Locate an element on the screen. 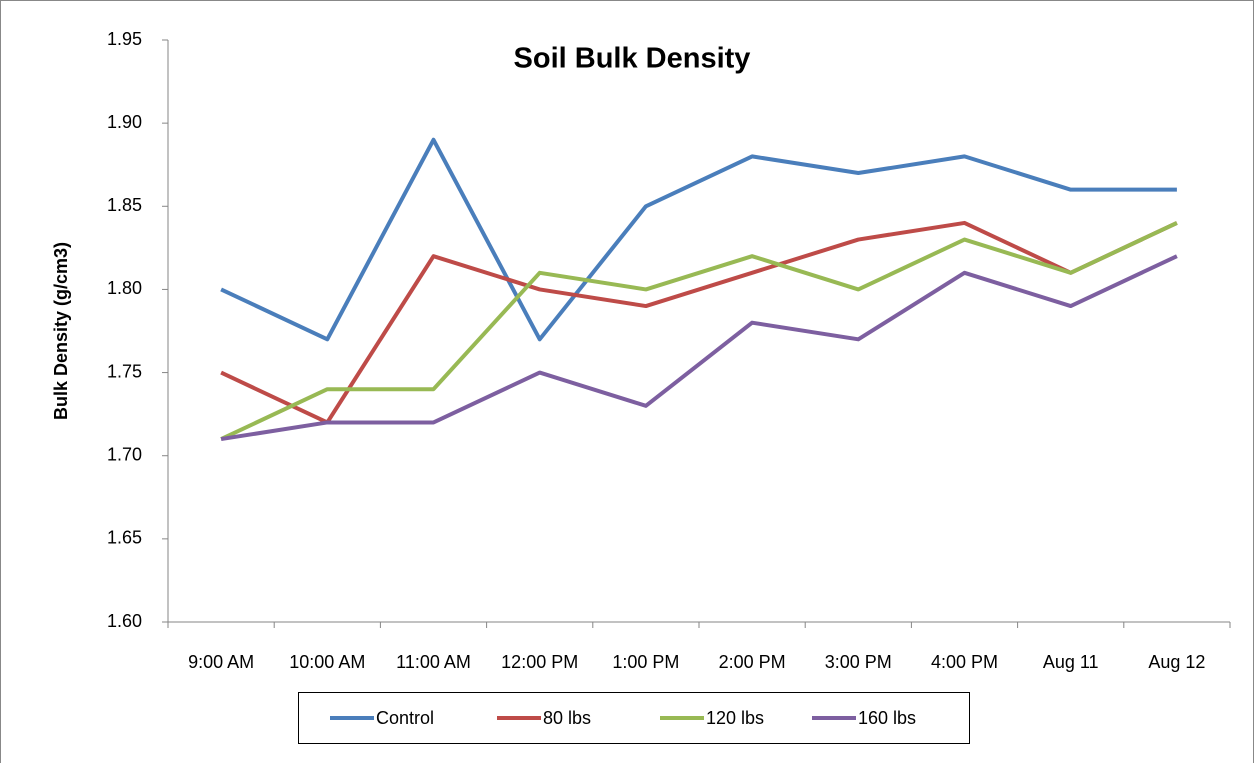 The height and width of the screenshot is (763, 1254). x-tick-label: 4:00 PM is located at coordinates (964, 662).